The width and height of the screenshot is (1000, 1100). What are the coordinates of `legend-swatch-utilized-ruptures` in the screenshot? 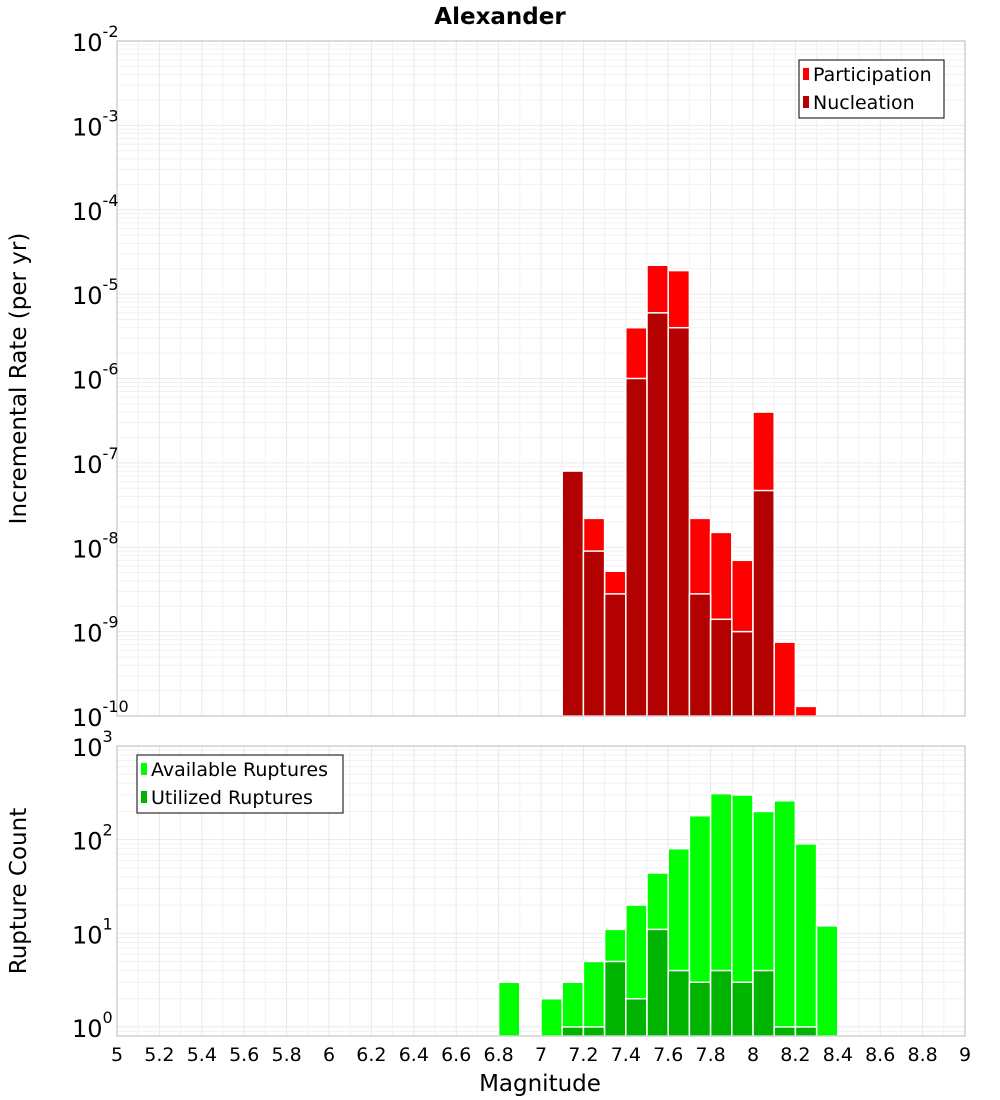 It's located at (144, 797).